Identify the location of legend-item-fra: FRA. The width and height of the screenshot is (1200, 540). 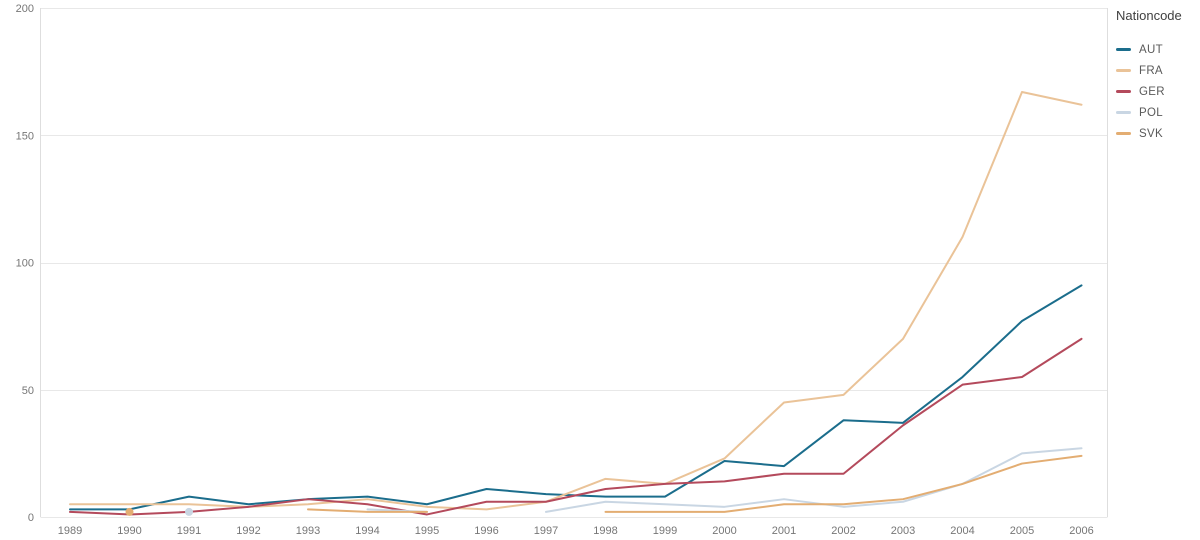
(1158, 70).